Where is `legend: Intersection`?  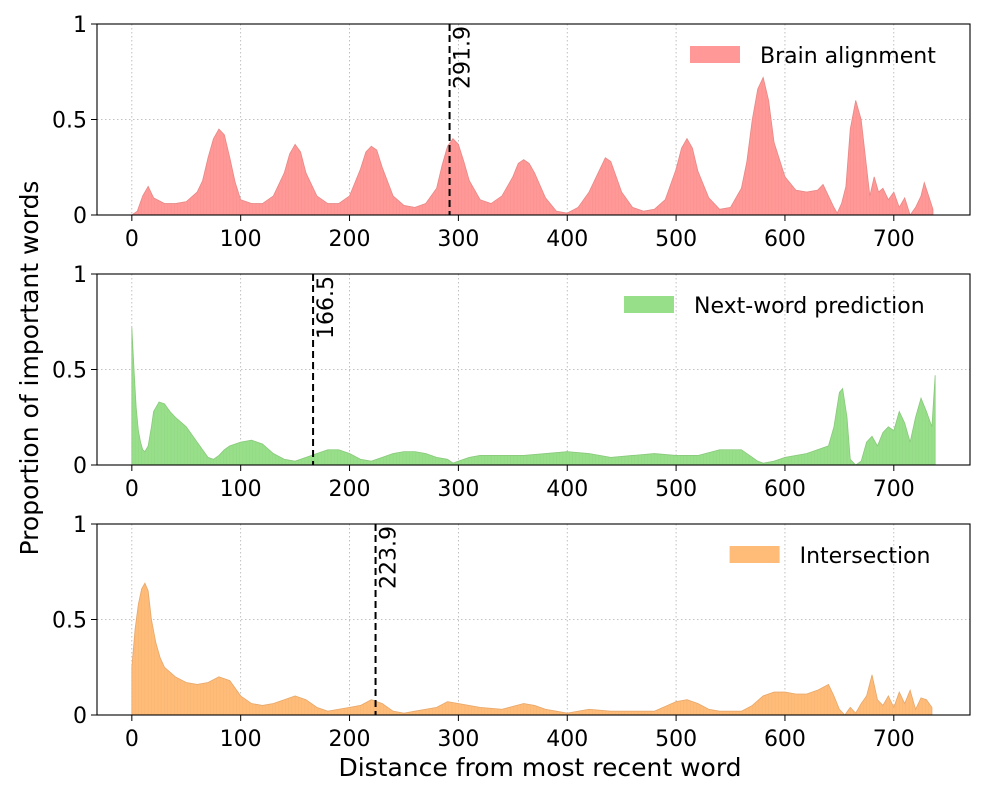 legend: Intersection is located at coordinates (830, 556).